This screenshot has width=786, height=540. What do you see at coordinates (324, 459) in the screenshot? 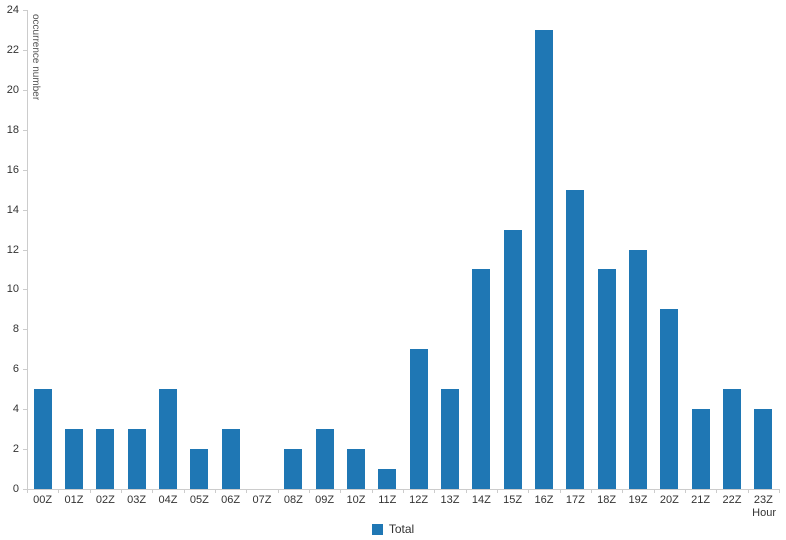
I see `bar-09Z` at bounding box center [324, 459].